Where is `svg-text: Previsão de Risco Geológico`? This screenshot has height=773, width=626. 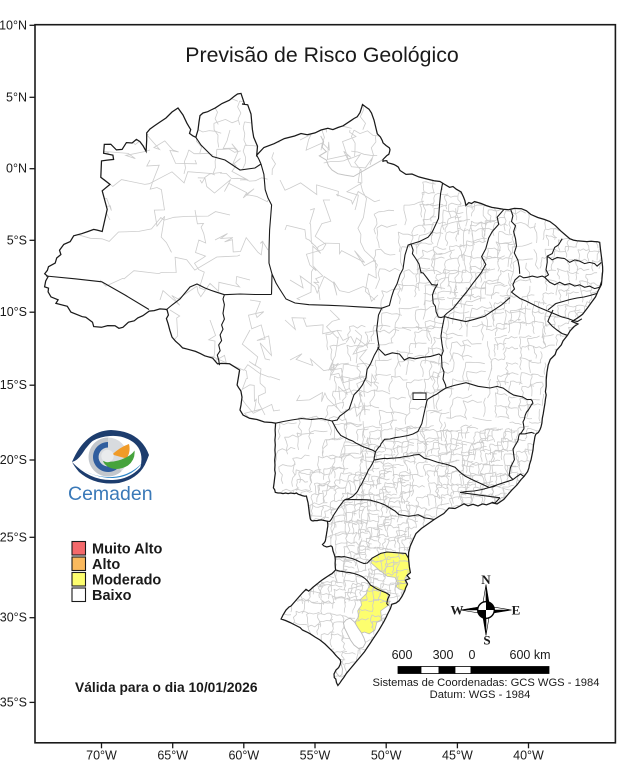
svg-text: Previsão de Risco Geológico is located at coordinates (321, 55).